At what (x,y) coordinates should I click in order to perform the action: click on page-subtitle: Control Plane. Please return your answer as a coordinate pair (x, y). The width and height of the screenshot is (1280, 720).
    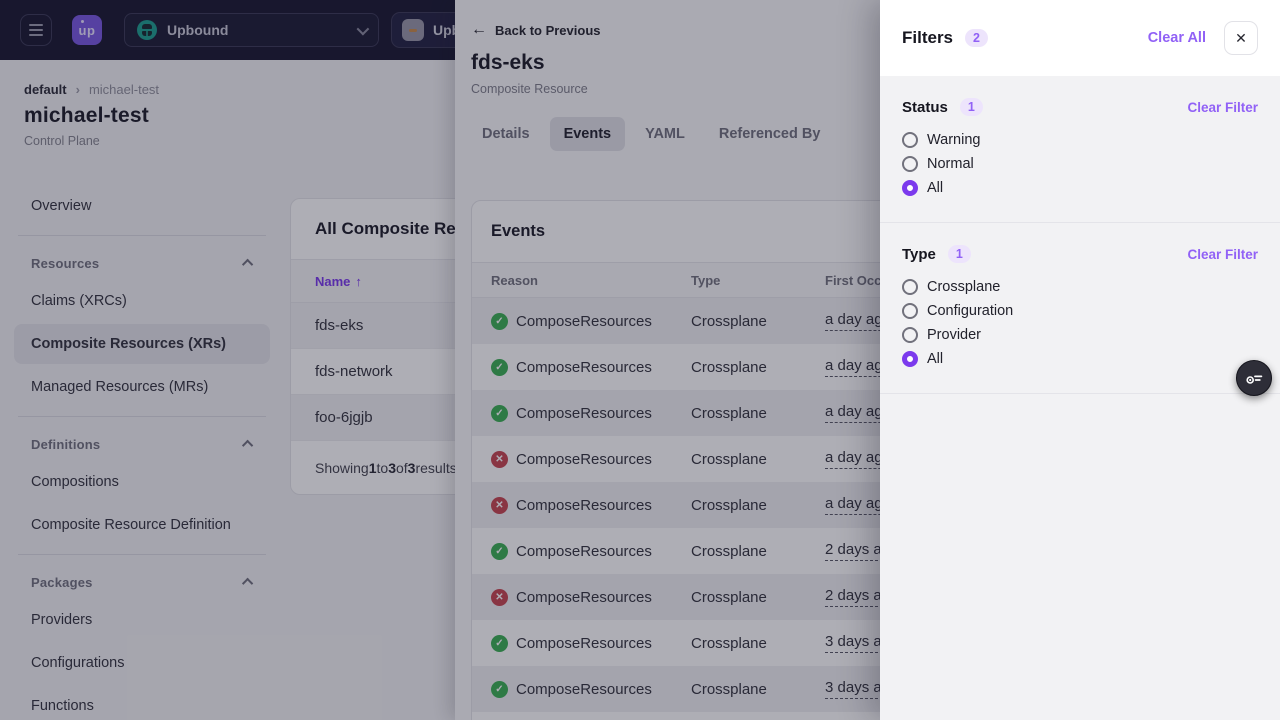
    Looking at the image, I should click on (62, 141).